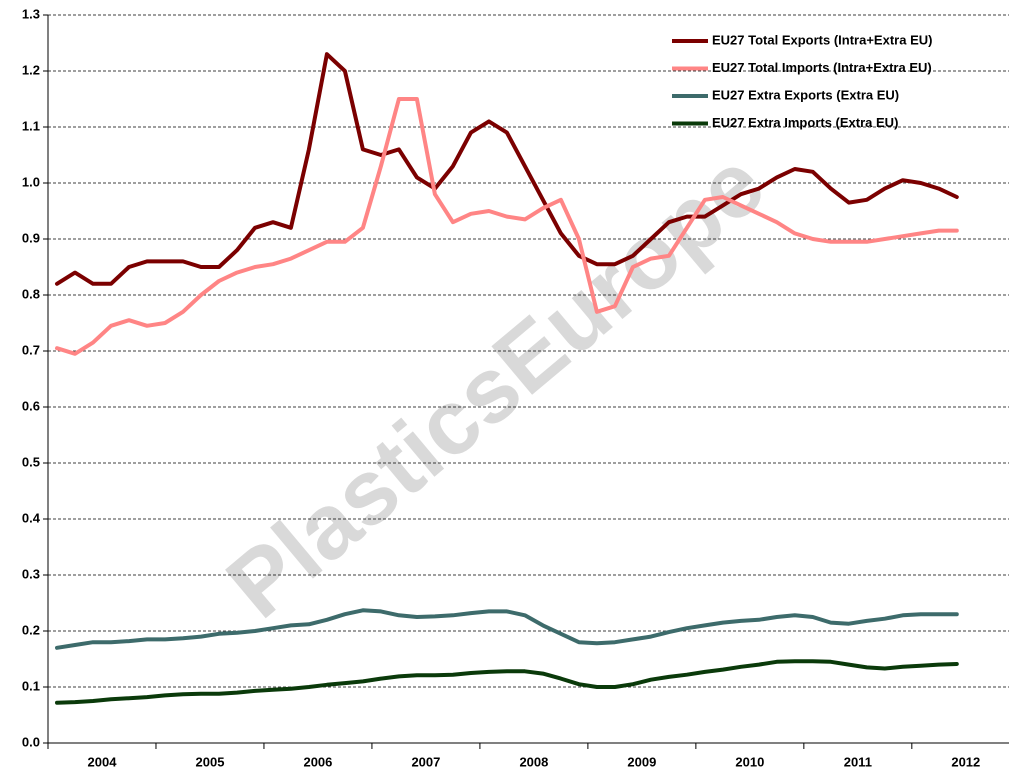  I want to click on x-tick-label: 2009, so click(641, 761).